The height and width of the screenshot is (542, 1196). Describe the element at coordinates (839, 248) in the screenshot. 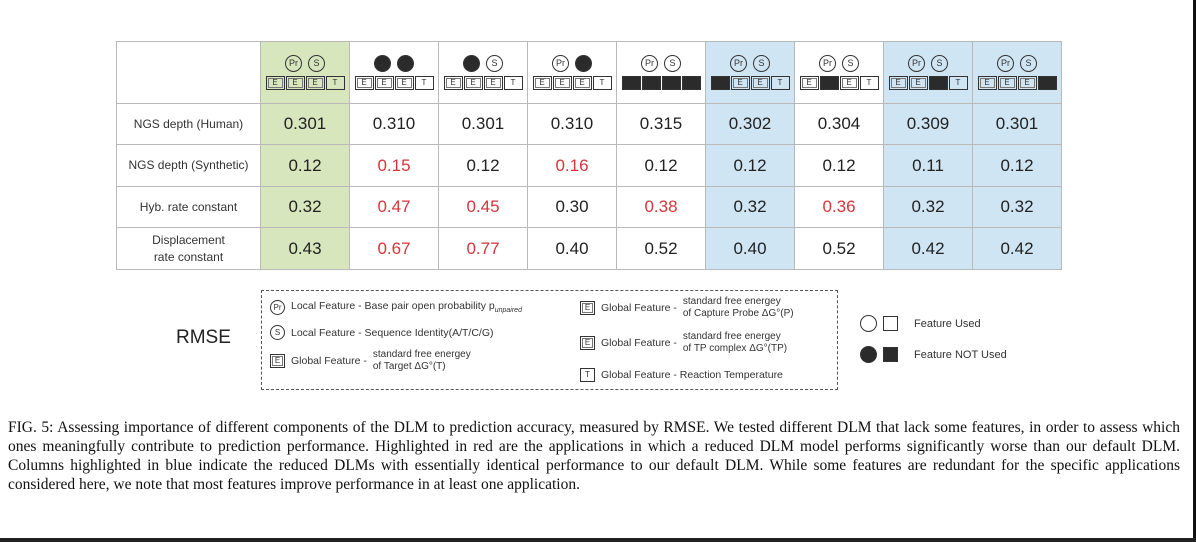

I see `rmse-value-cell: 0.52` at that location.